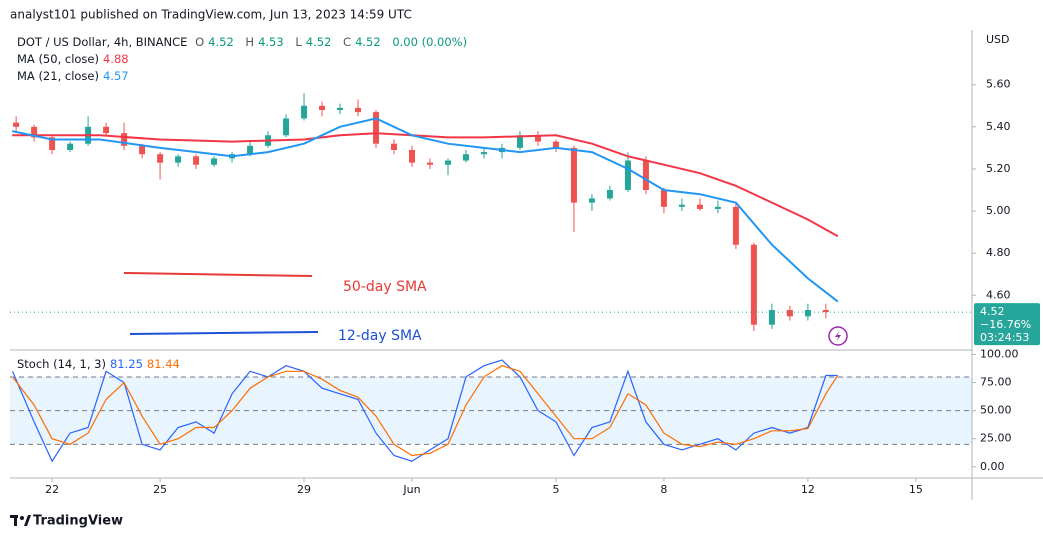 The width and height of the screenshot is (1043, 538). I want to click on y-tick-label: 0.00, so click(992, 466).